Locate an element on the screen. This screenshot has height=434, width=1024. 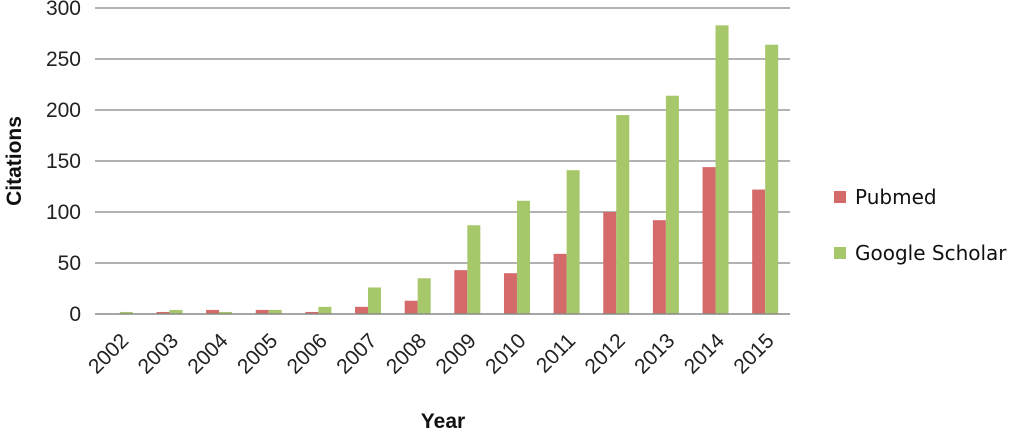
y-tick-label: 250 is located at coordinates (63, 59).